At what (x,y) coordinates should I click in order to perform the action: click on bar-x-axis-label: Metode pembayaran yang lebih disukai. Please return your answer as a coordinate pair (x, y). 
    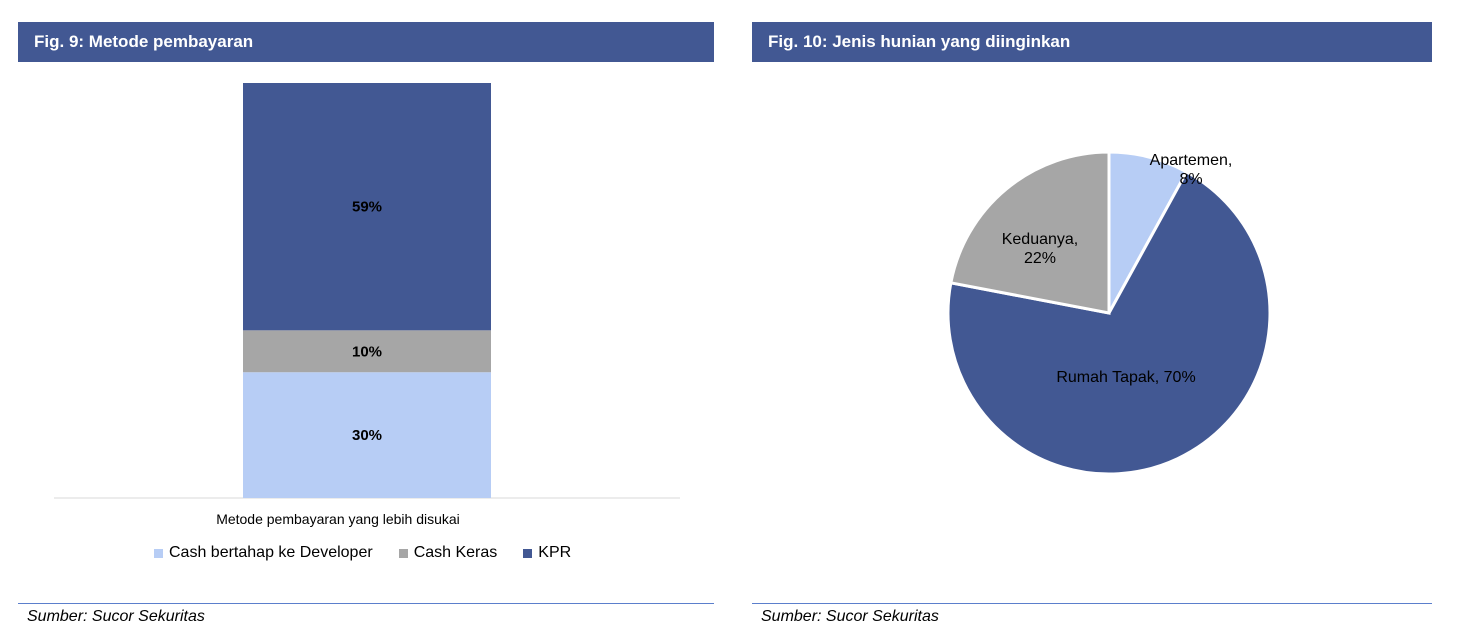
    Looking at the image, I should click on (338, 519).